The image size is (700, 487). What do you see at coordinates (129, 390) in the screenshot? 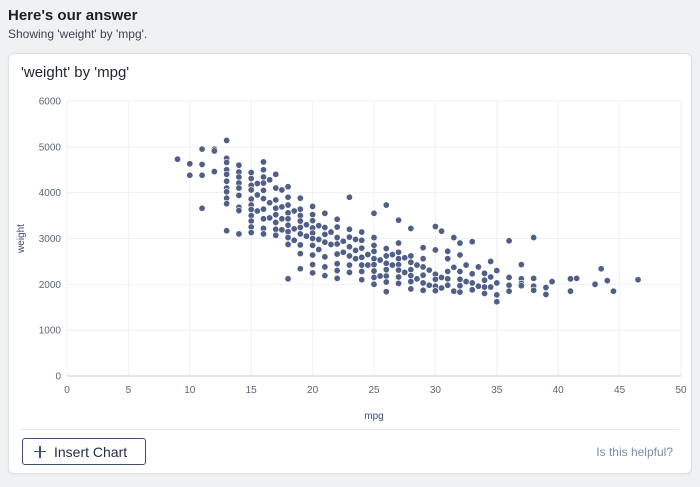
I see `x-tick-label: 5` at bounding box center [129, 390].